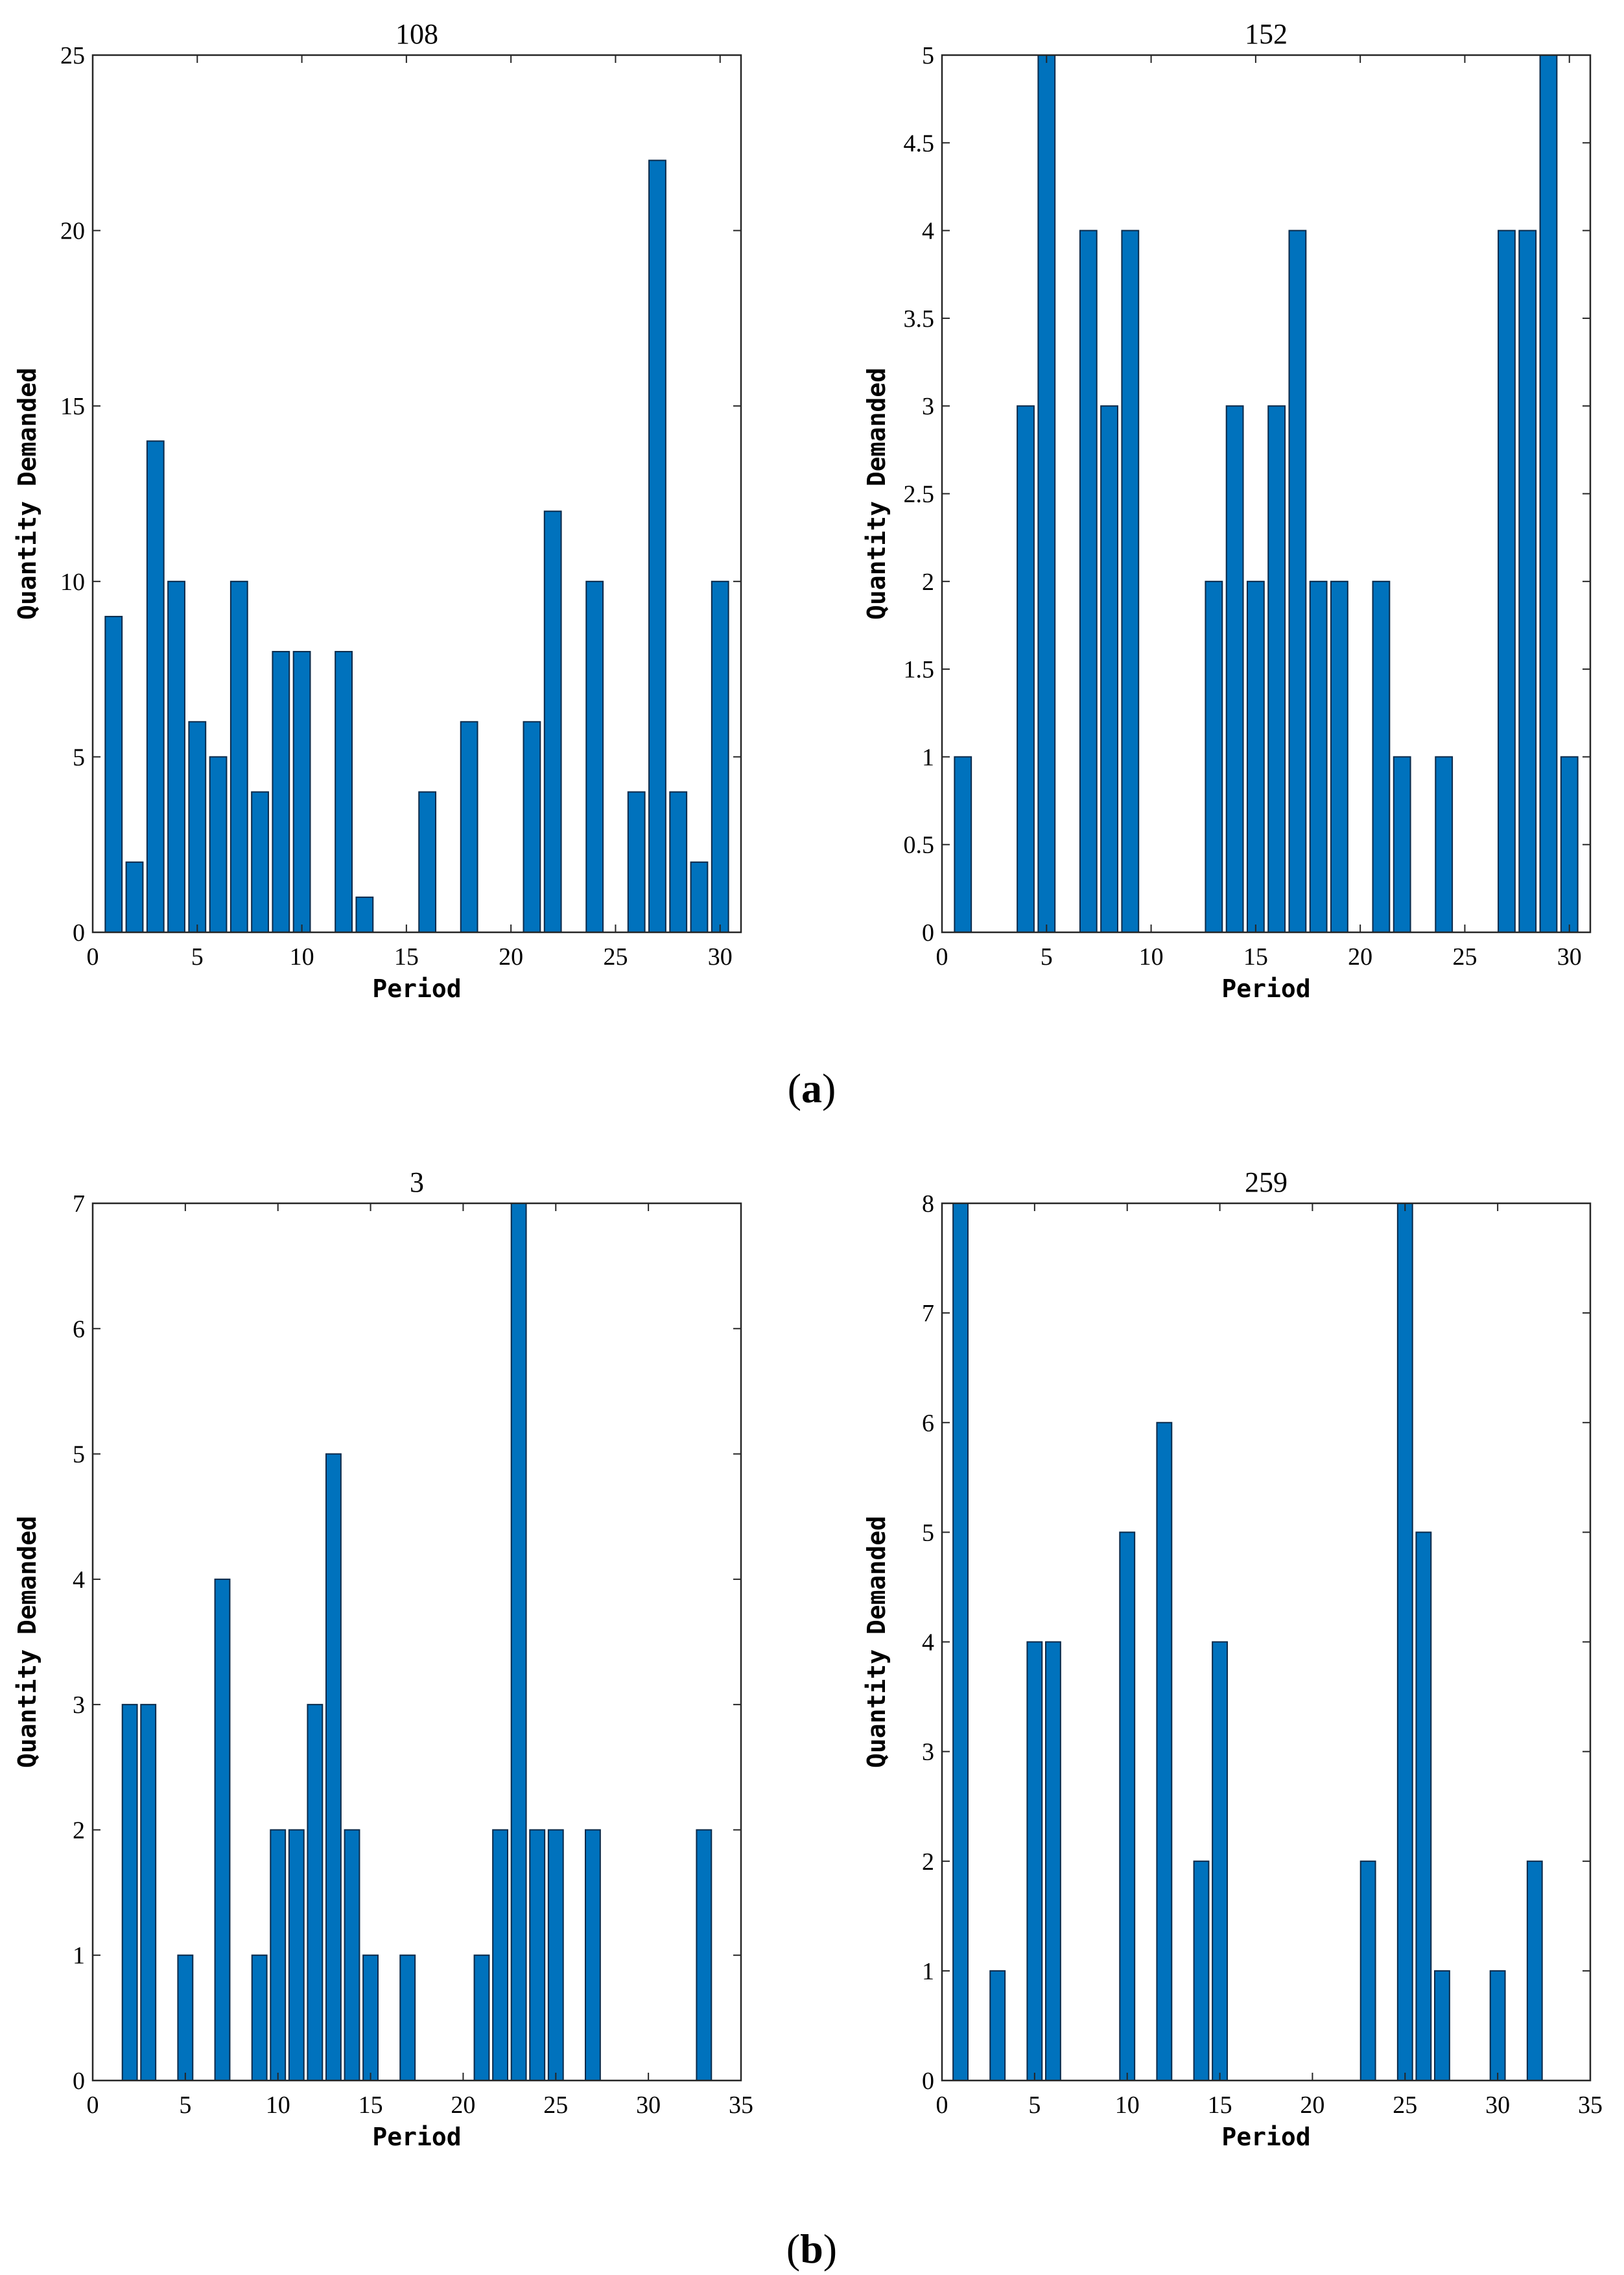 Image resolution: width=1624 pixels, height=2275 pixels. I want to click on y-tick-label: 2.5, so click(919, 494).